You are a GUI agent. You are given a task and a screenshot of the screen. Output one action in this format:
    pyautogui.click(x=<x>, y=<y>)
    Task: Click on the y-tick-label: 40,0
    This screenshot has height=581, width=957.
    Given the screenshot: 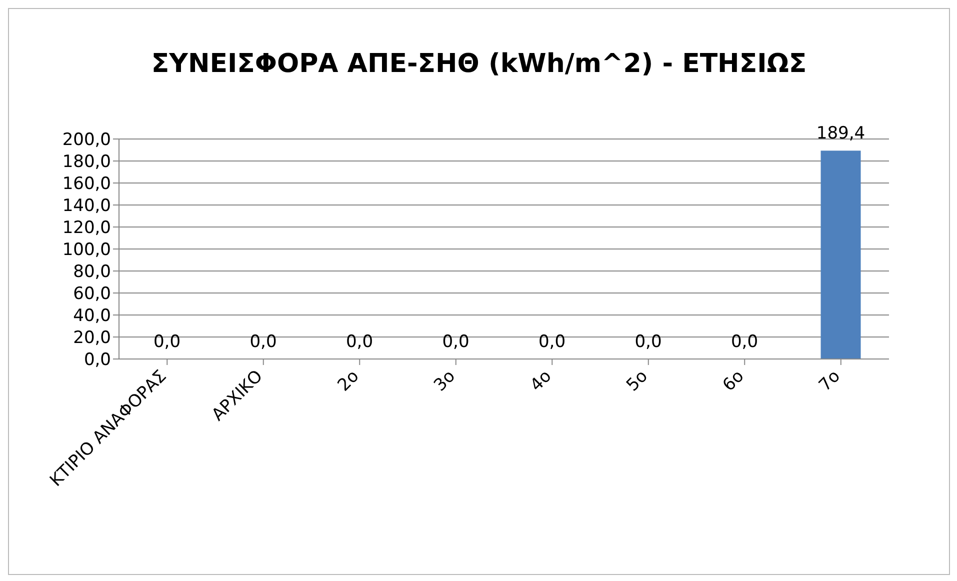 What is the action you would take?
    pyautogui.click(x=92, y=316)
    